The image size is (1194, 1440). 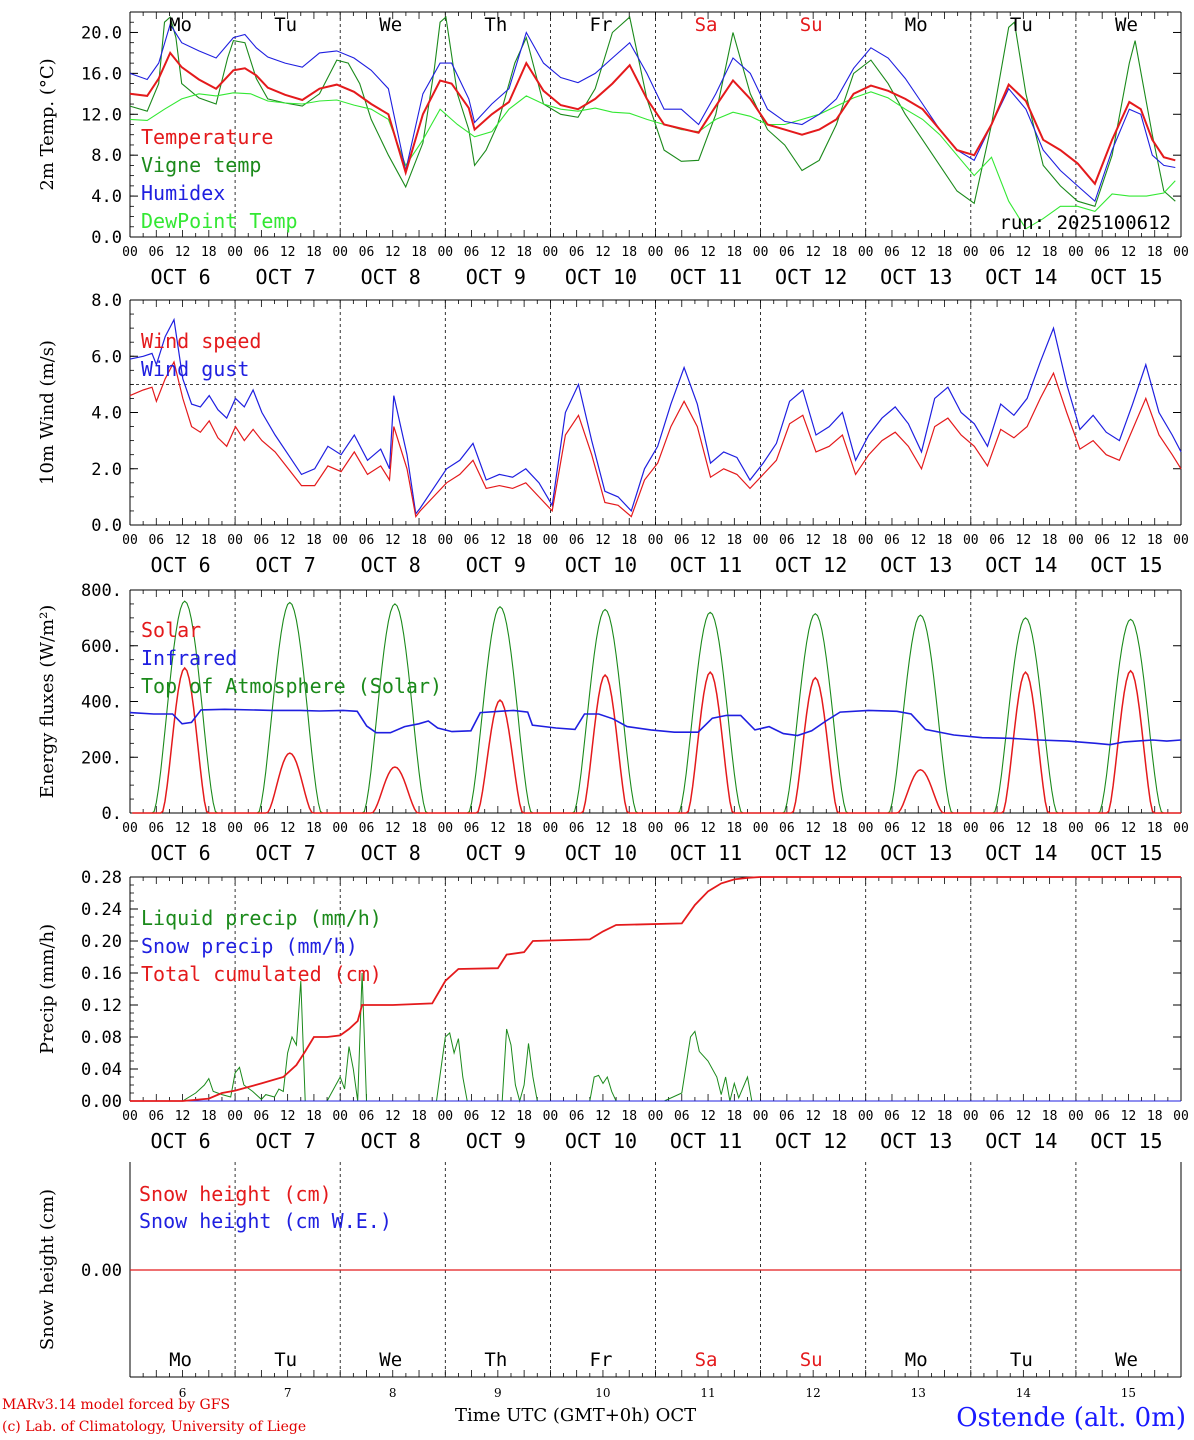 I want to click on y-tick-label: 8.0, so click(x=106, y=156).